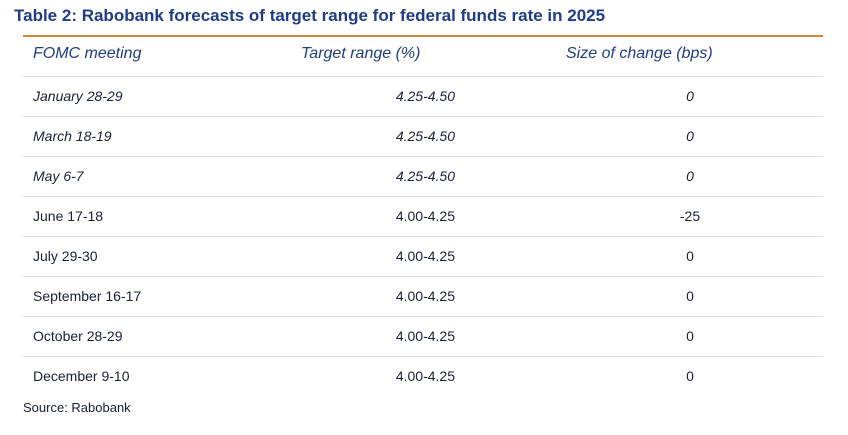  What do you see at coordinates (58, 176) in the screenshot?
I see `row-meeting: May 6-7` at bounding box center [58, 176].